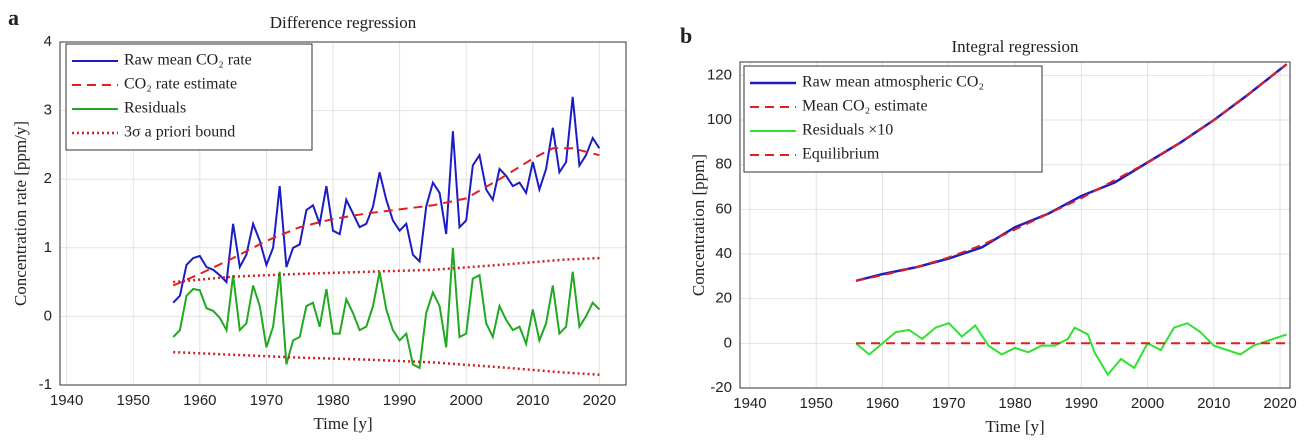 This screenshot has width=1306, height=444. I want to click on y-tick-label: 100, so click(719, 119).